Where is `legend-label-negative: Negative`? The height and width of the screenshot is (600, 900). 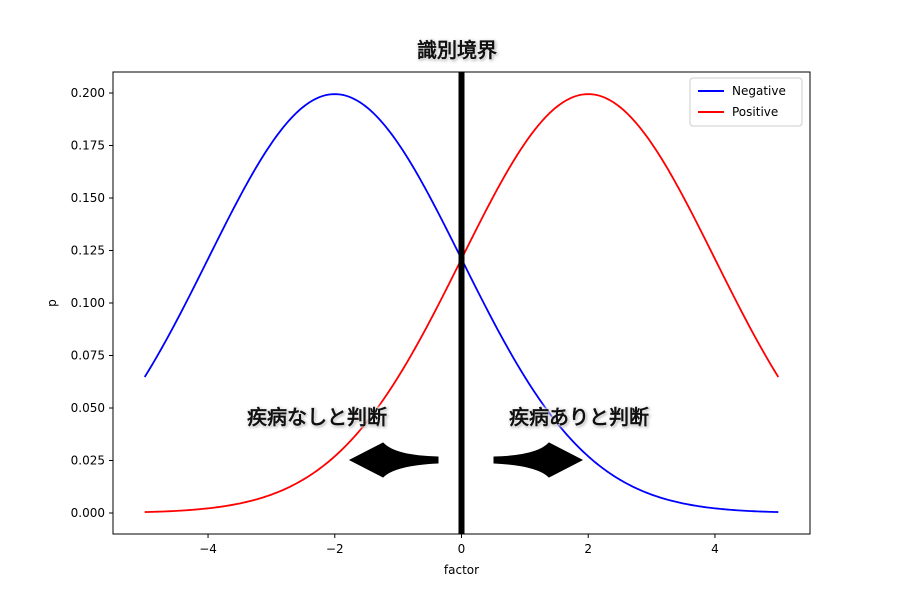
legend-label-negative: Negative is located at coordinates (759, 91).